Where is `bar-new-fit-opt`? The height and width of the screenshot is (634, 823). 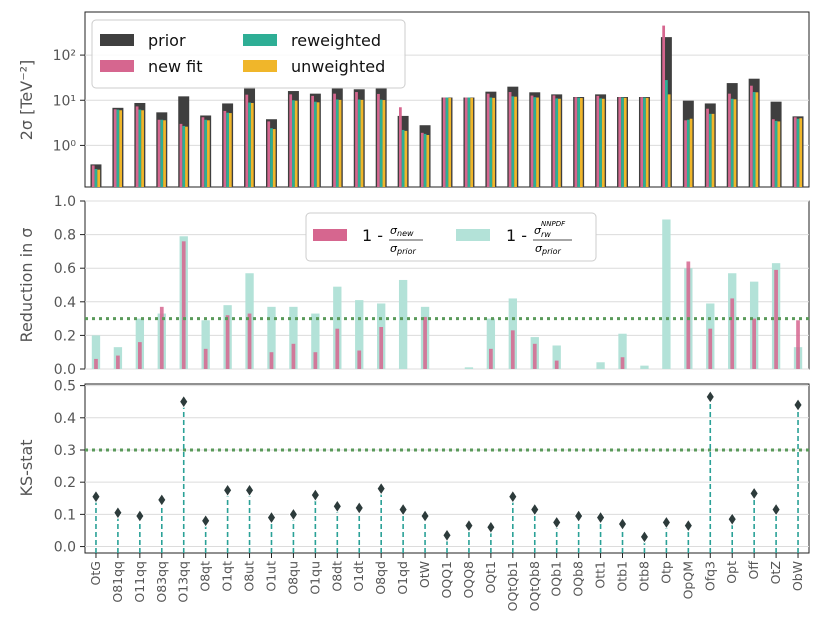 bar-new-fit-opt is located at coordinates (729, 140).